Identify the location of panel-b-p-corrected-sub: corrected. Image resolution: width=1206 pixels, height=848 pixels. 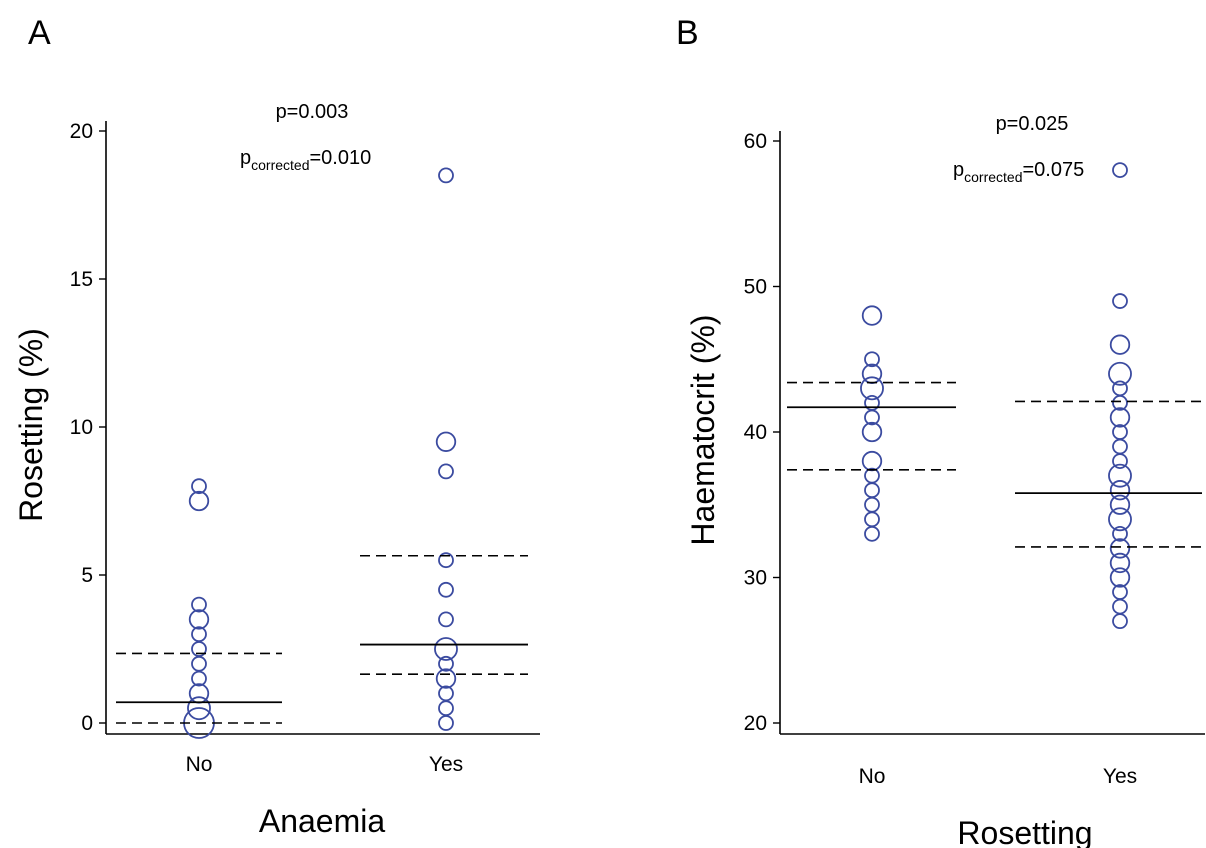
(993, 177).